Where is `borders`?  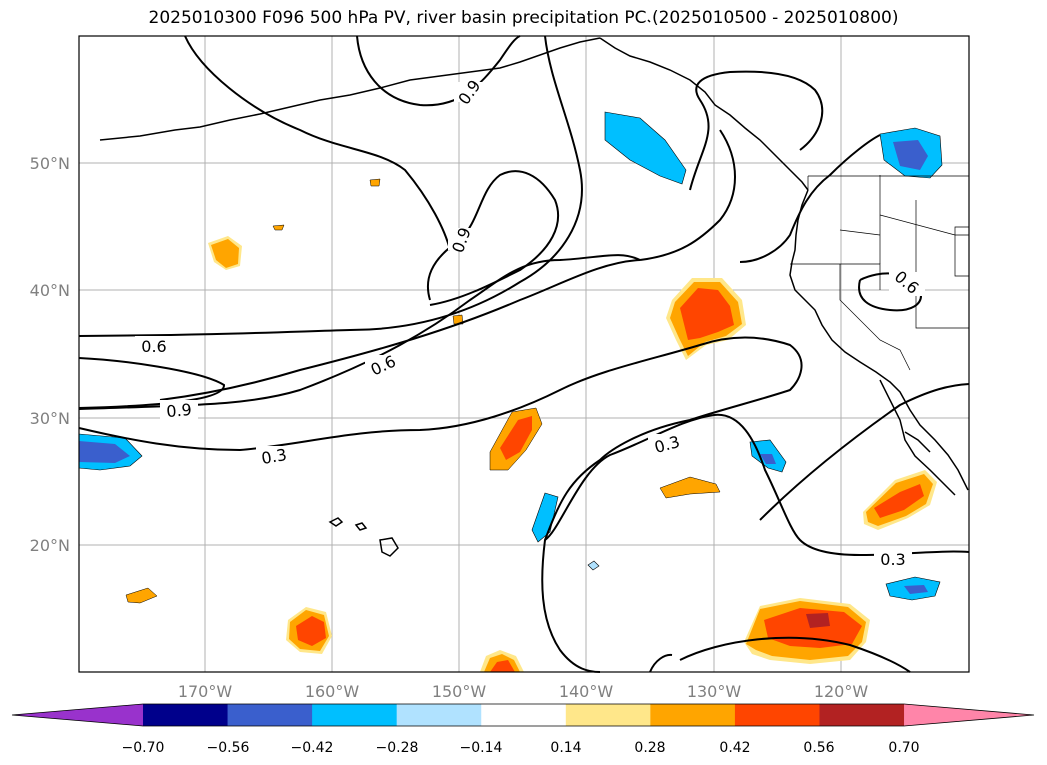 borders is located at coordinates (880, 273).